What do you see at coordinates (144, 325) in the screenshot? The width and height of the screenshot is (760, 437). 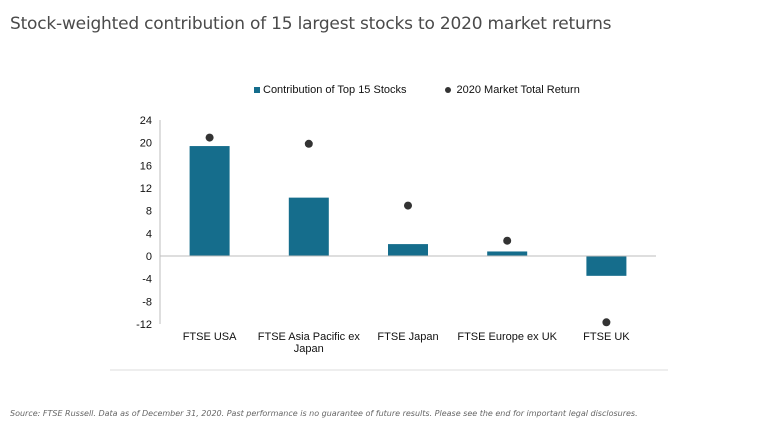 I see `y-tick-label-9: -12` at bounding box center [144, 325].